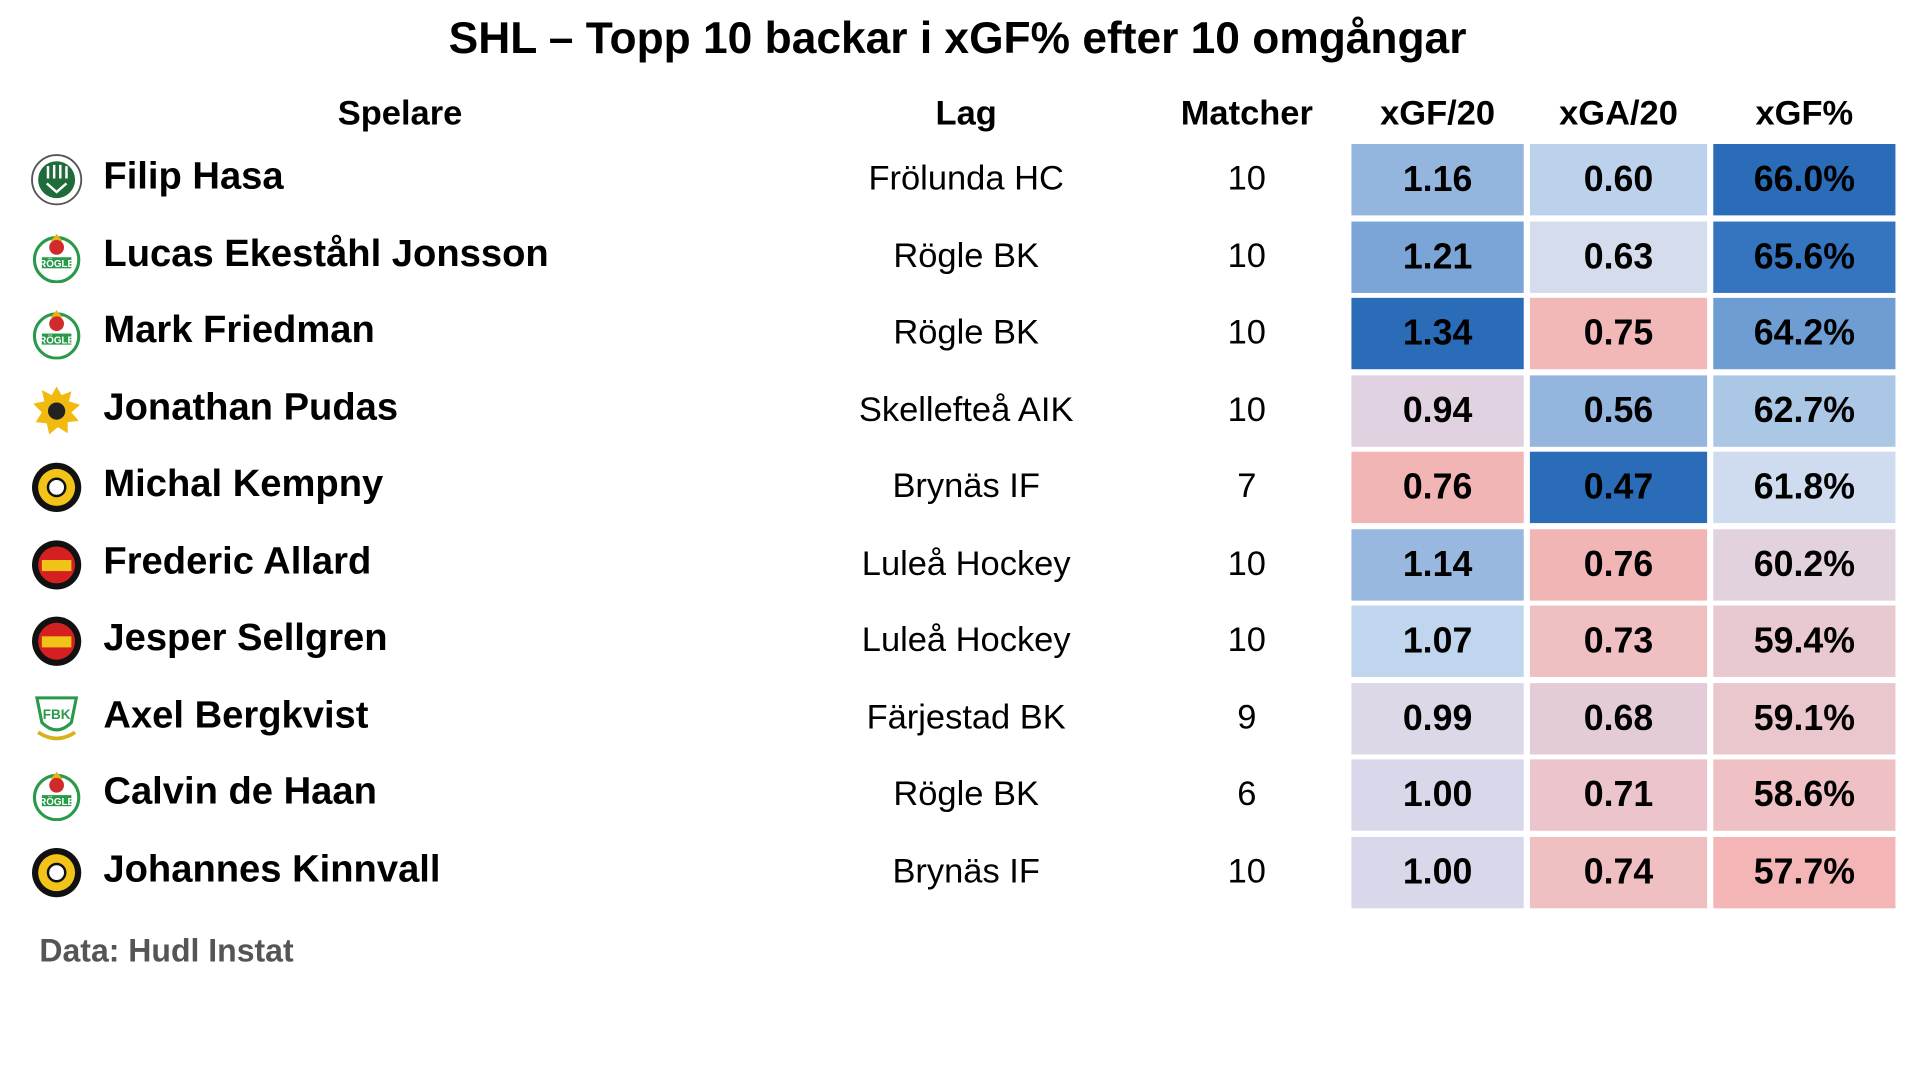  Describe the element at coordinates (57, 713) in the screenshot. I see `svg-text: FBK` at that location.